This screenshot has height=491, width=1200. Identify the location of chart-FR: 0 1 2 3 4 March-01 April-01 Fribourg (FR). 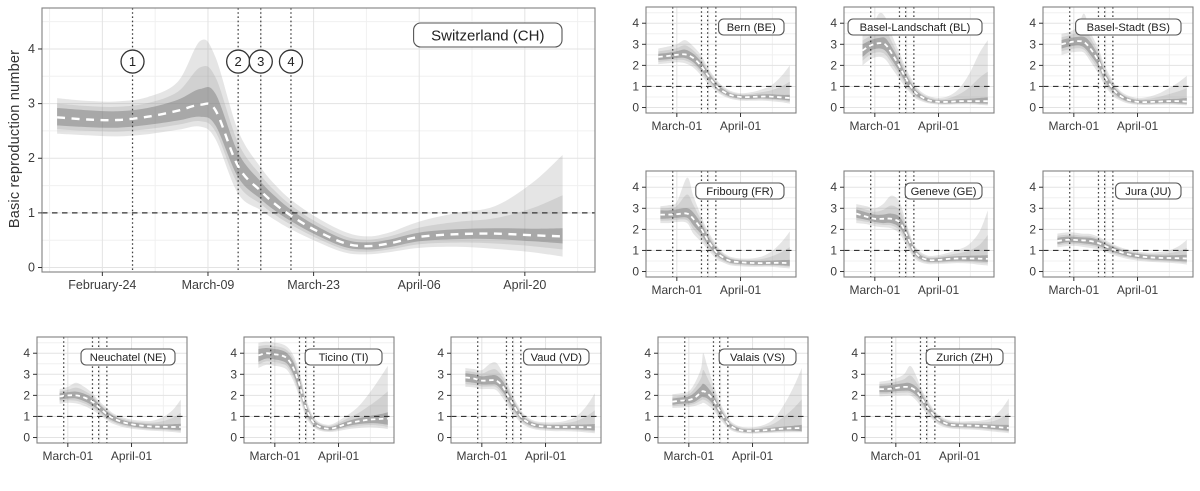
(714, 233).